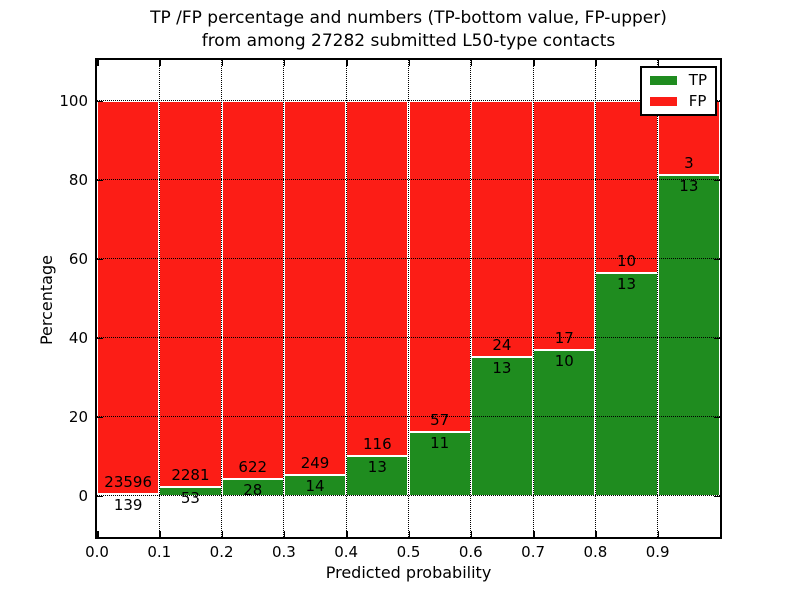 The image size is (800, 600). I want to click on bar-label-tp-count: 14, so click(315, 485).